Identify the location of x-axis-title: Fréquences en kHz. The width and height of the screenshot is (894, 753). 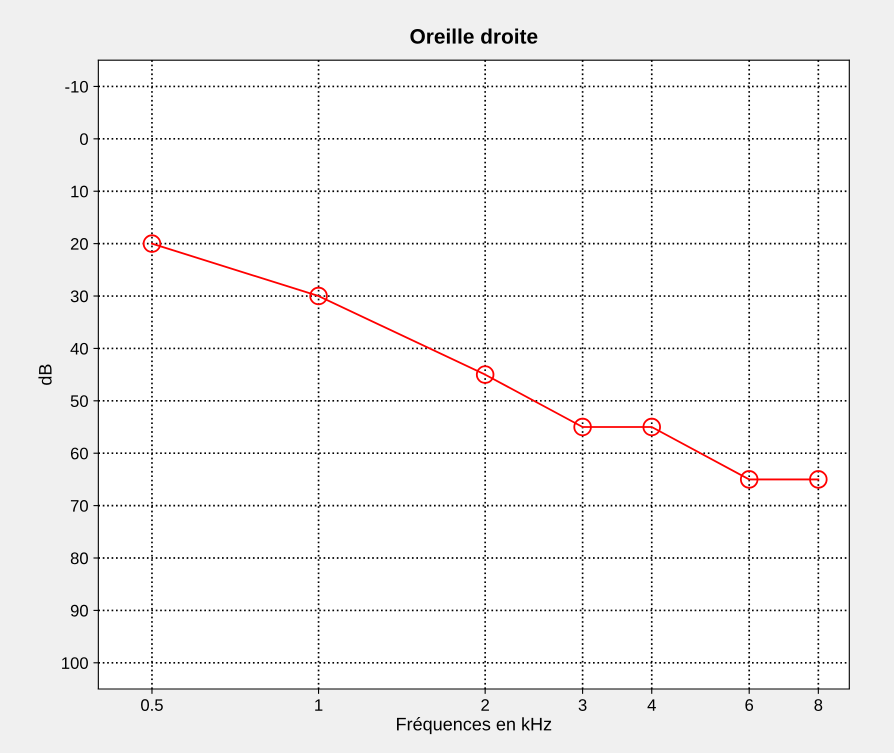
(474, 725).